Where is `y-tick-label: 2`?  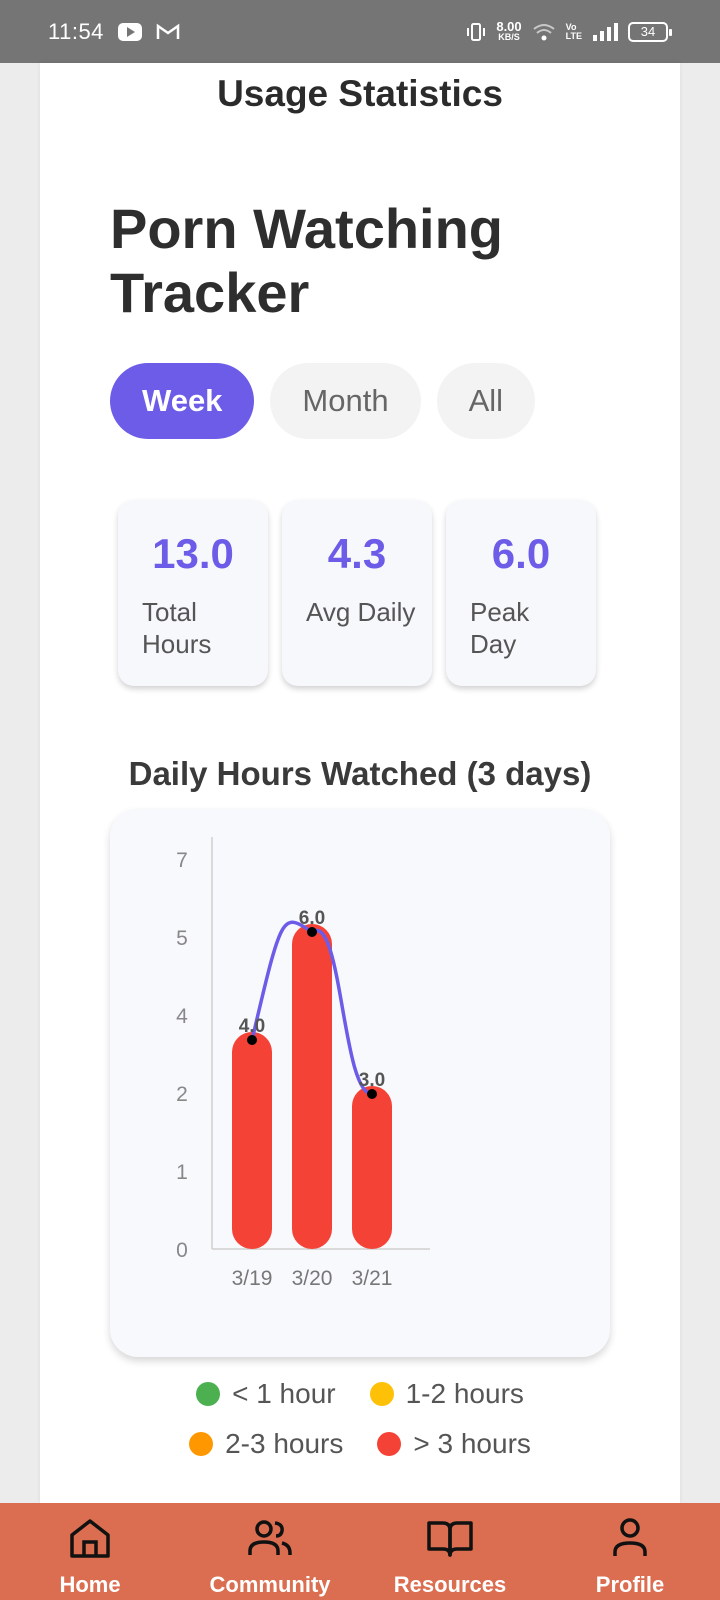 y-tick-label: 2 is located at coordinates (182, 1094).